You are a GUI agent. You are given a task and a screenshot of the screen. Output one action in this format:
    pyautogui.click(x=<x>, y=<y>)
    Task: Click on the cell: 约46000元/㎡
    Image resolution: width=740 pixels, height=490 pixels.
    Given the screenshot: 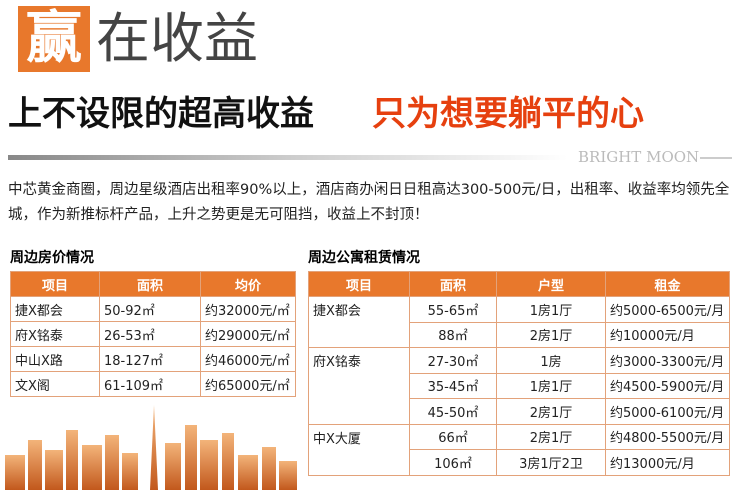 What is the action you would take?
    pyautogui.click(x=248, y=359)
    